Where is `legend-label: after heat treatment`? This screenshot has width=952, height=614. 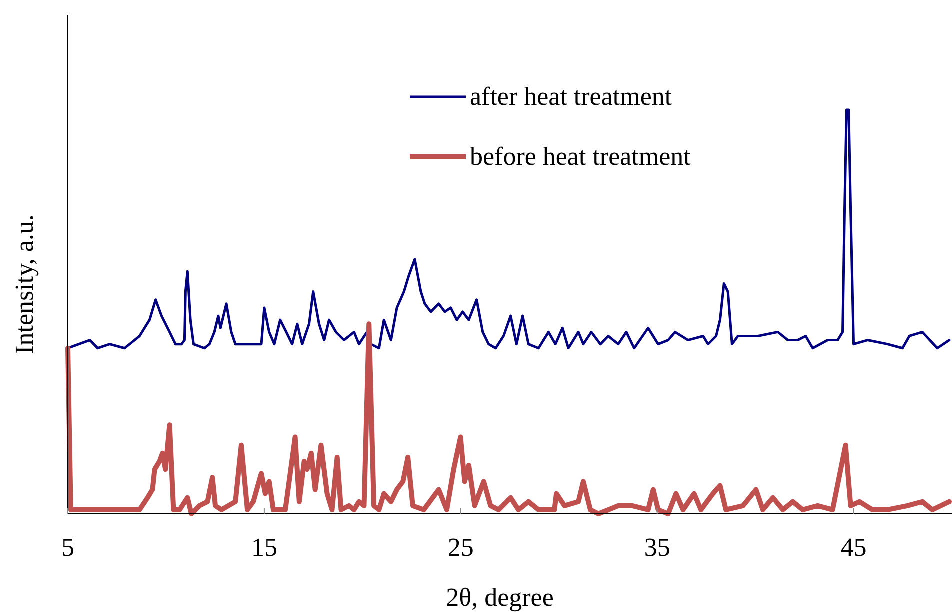
legend-label: after heat treatment is located at coordinates (571, 96).